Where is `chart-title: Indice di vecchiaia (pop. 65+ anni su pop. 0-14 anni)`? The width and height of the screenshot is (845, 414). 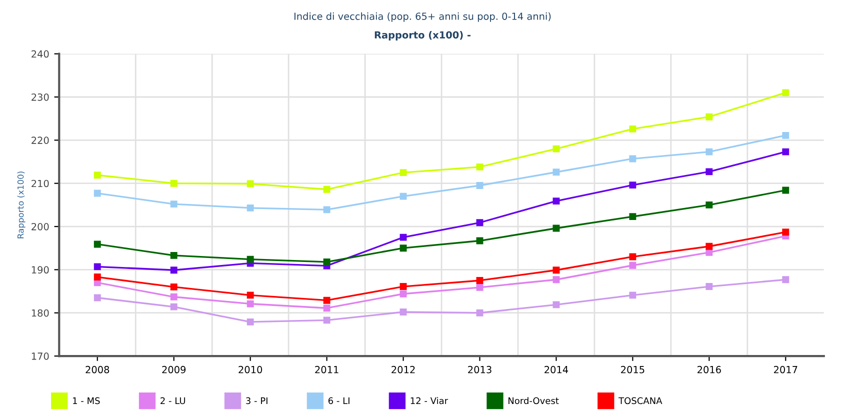 chart-title: Indice di vecchiaia (pop. 65+ anni su pop. 0-14 anni) is located at coordinates (422, 17).